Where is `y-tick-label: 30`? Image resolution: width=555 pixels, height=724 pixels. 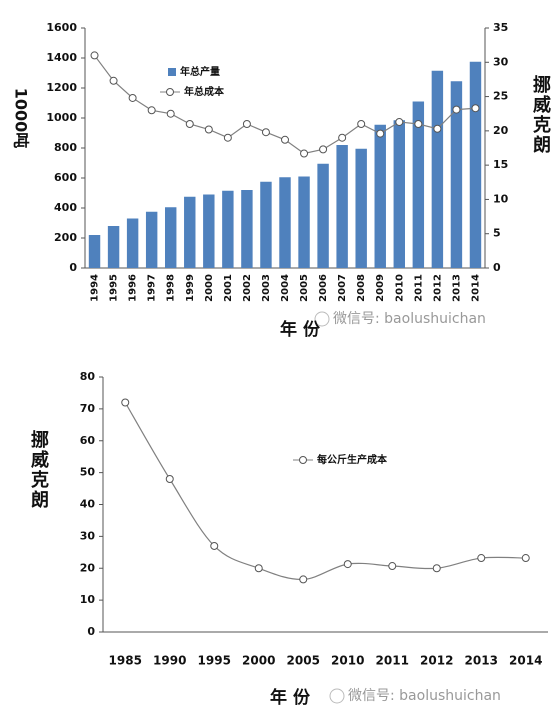
y-tick-label: 30 is located at coordinates (88, 535).